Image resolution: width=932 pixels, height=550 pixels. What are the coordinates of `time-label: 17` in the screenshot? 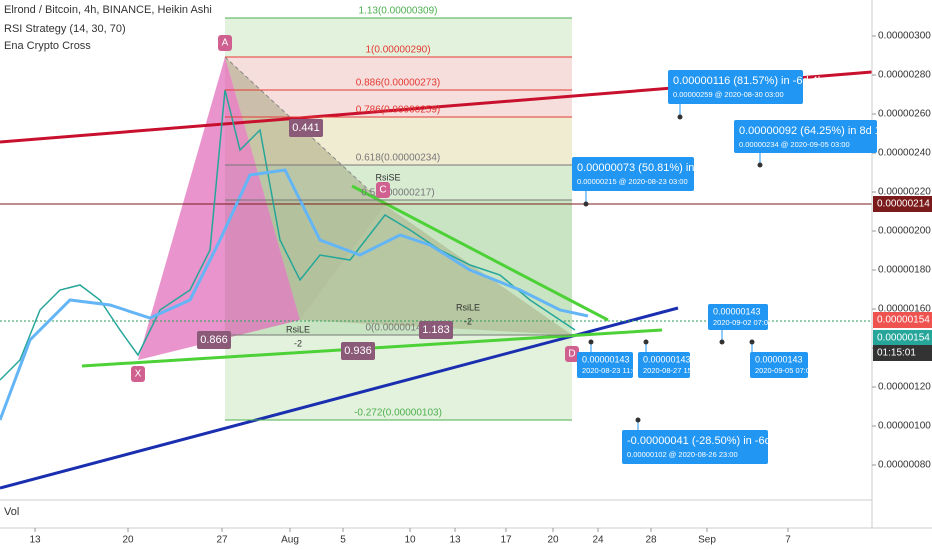 It's located at (506, 540).